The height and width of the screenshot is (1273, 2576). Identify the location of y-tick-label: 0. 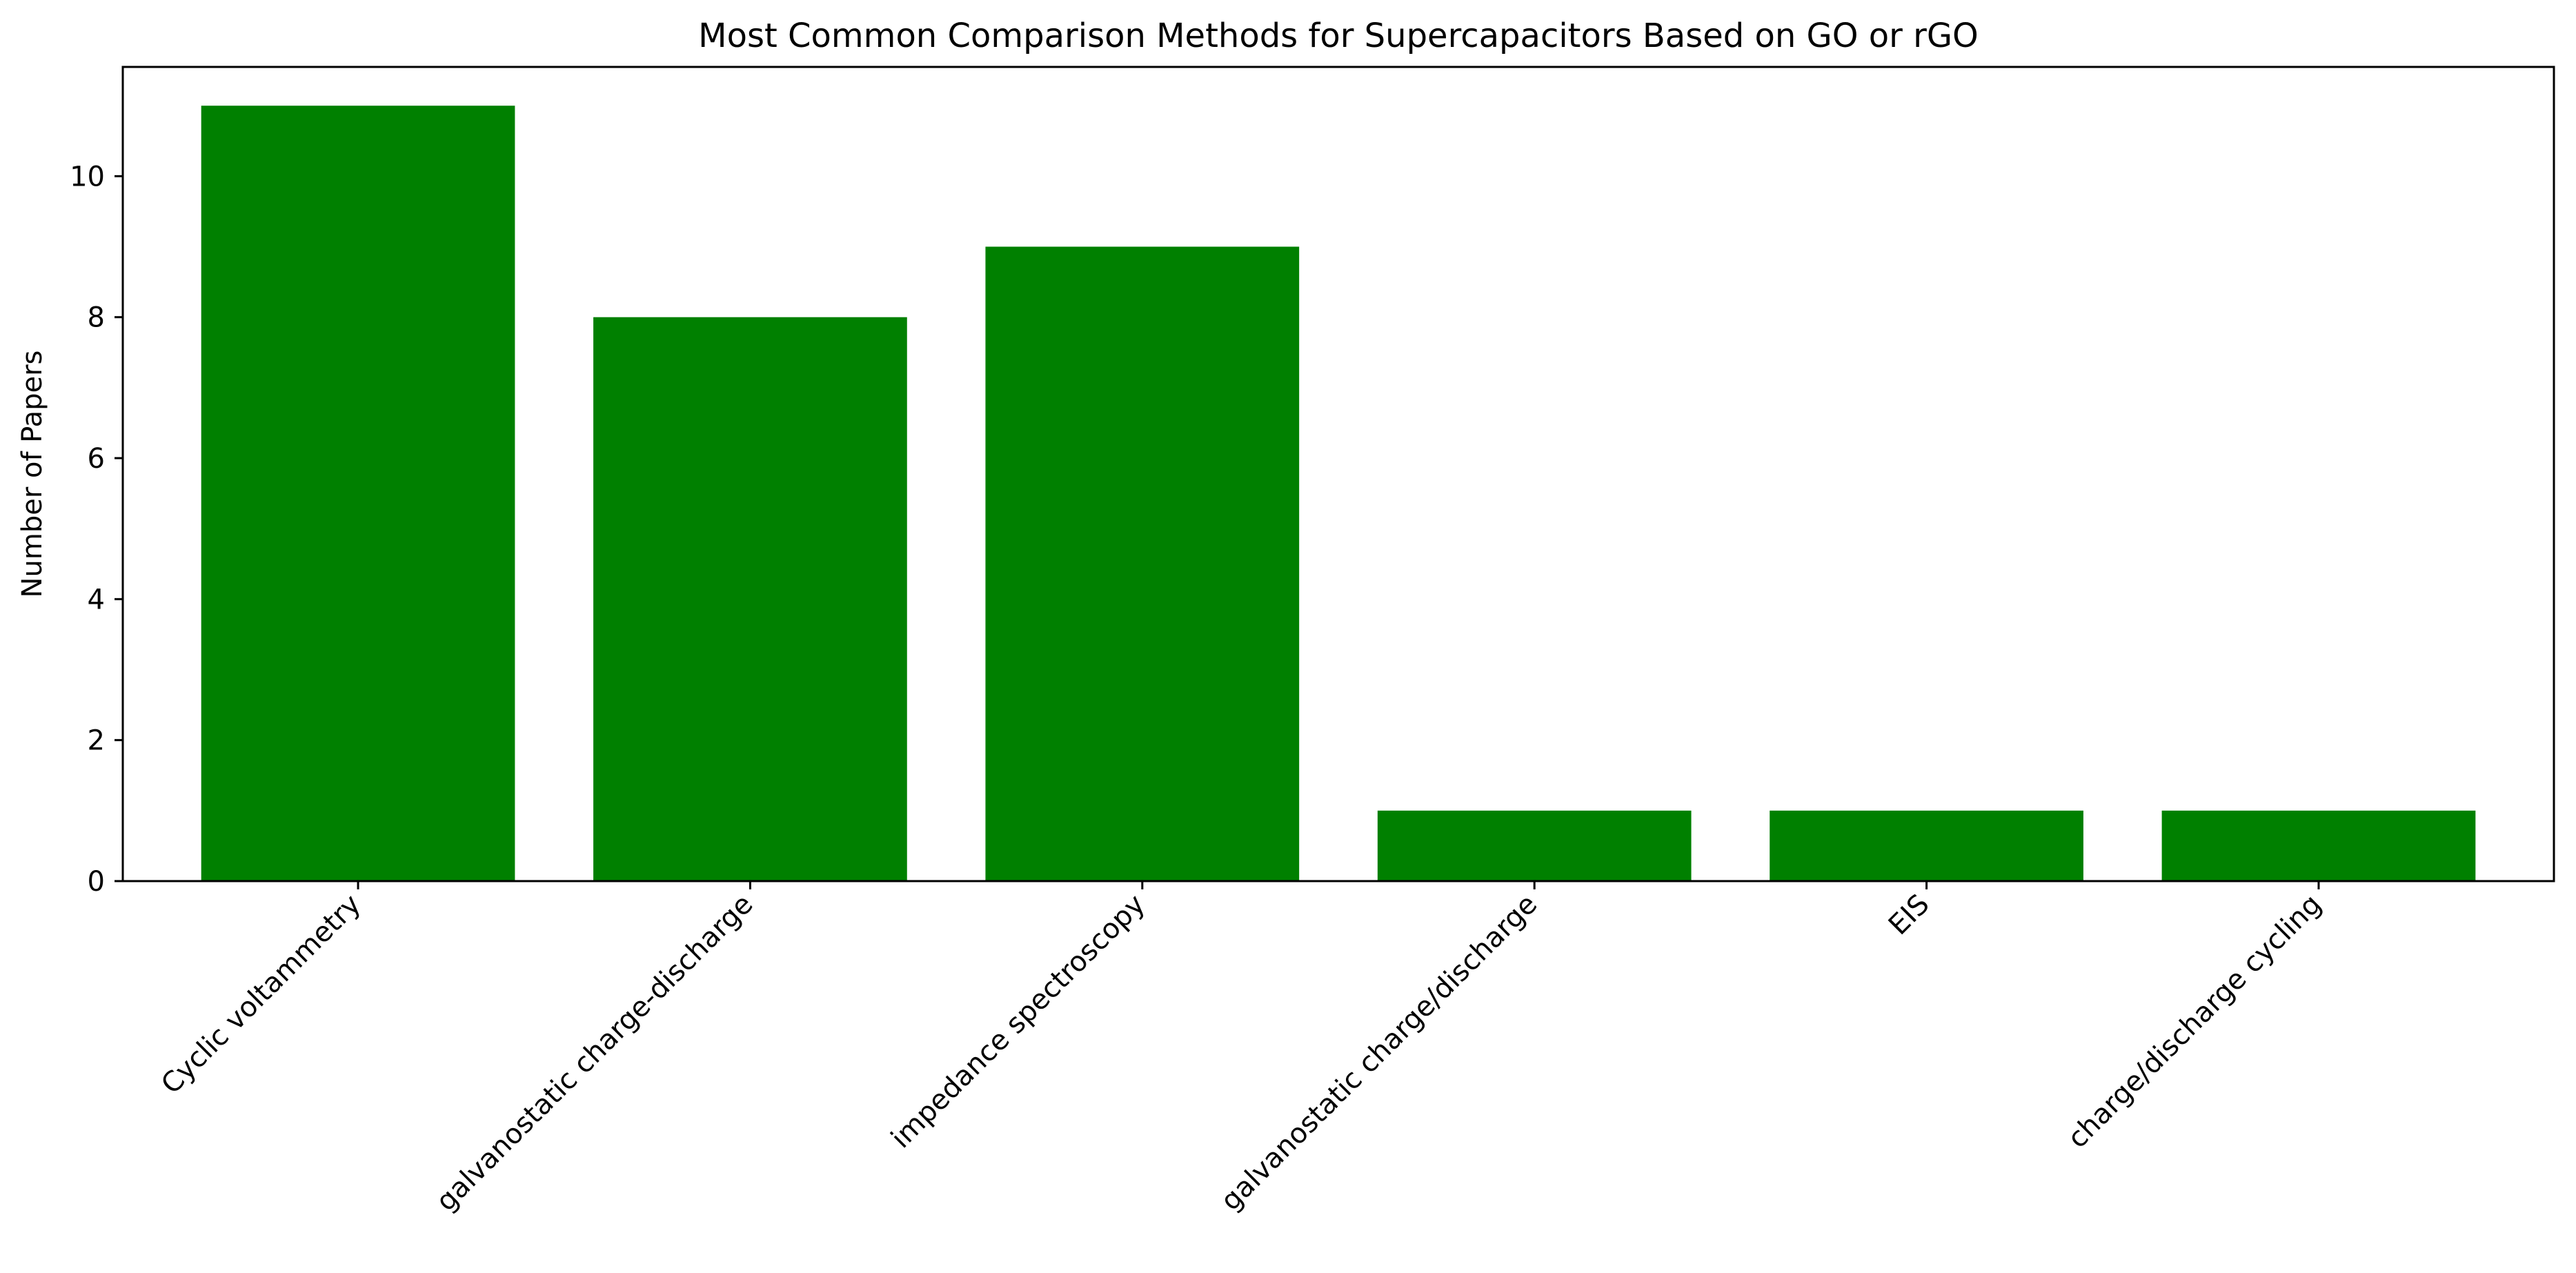
(96, 882).